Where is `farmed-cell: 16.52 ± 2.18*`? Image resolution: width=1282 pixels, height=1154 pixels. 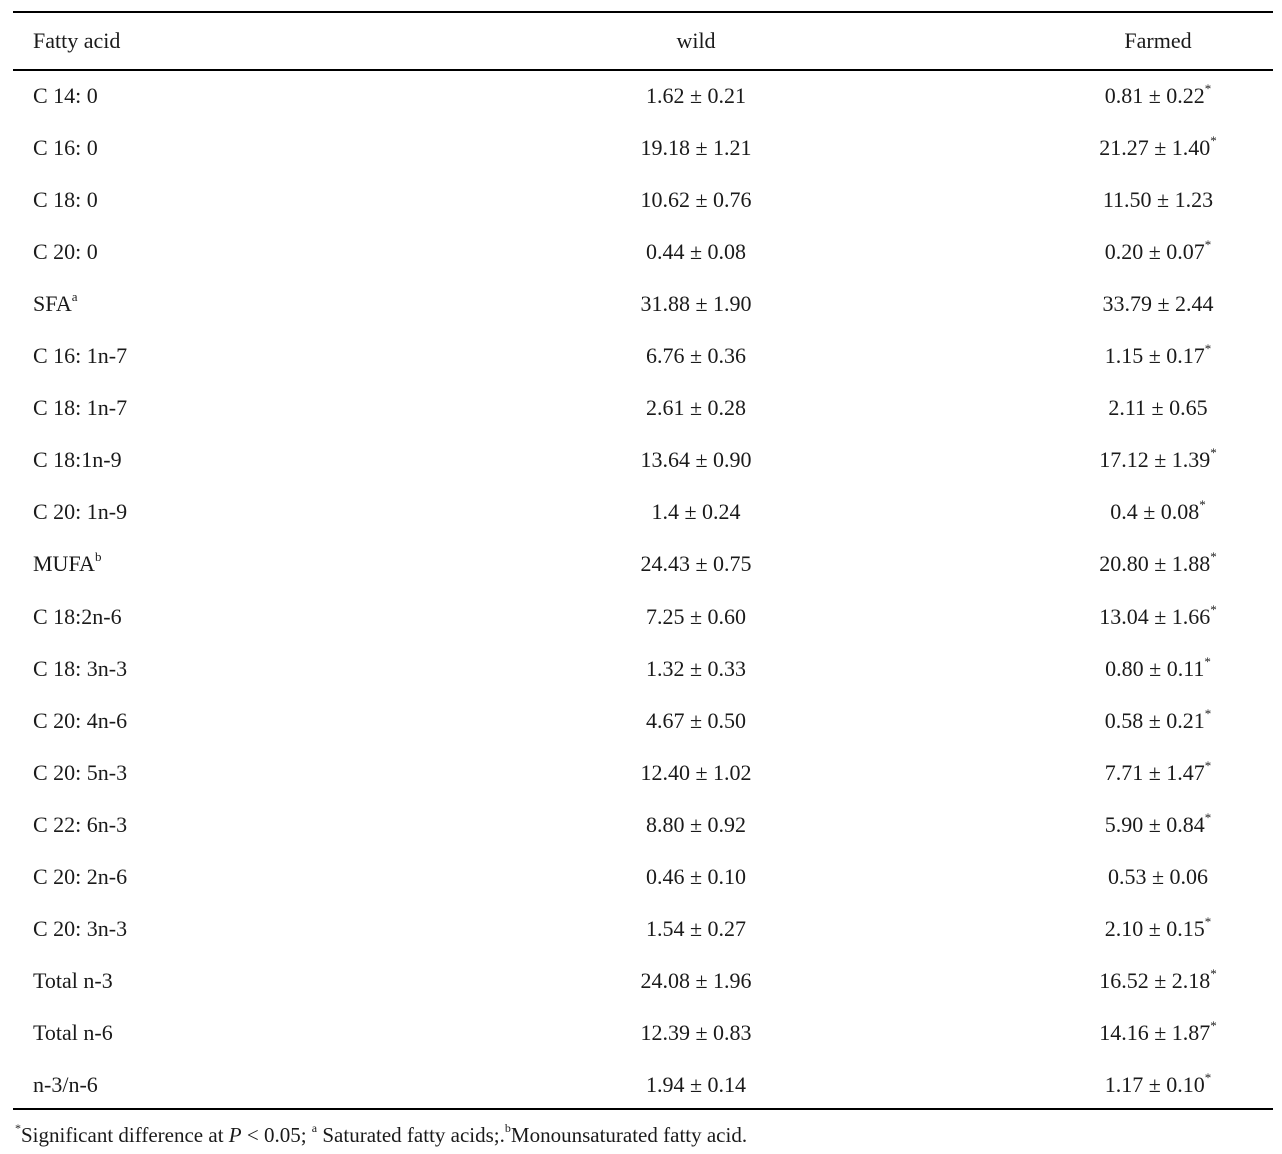
farmed-cell: 16.52 ± 2.18* is located at coordinates (1158, 979).